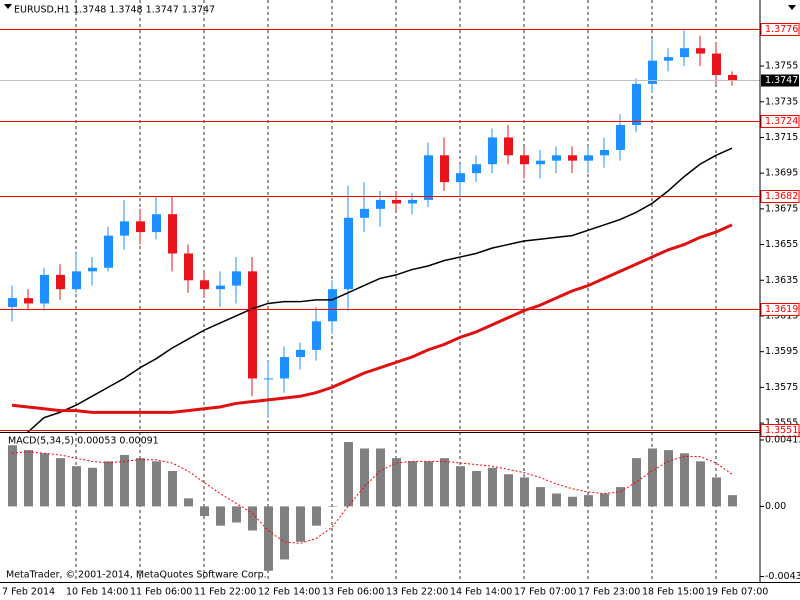  Describe the element at coordinates (782, 439) in the screenshot. I see `y-tick-label: 0.00413` at that location.